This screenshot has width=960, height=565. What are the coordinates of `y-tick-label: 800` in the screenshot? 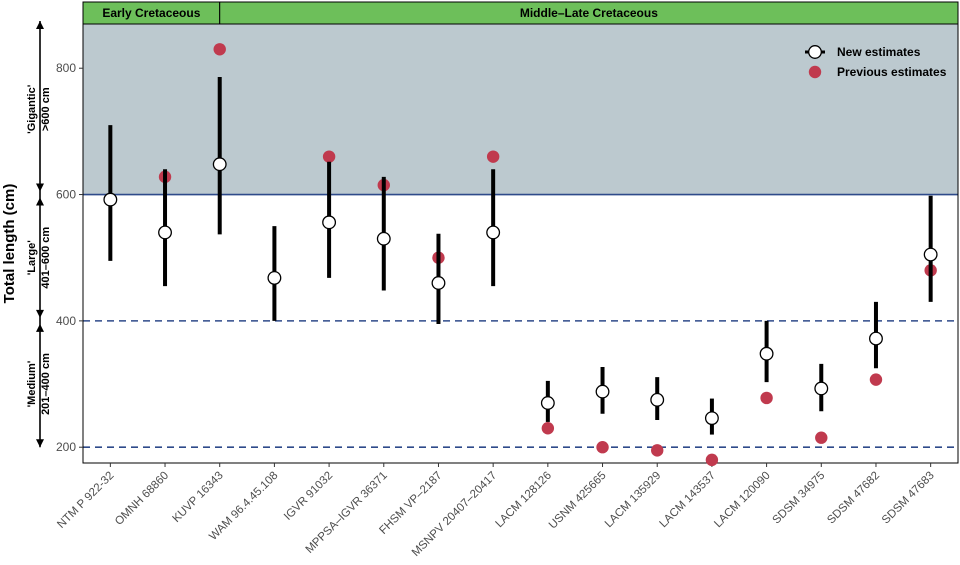 It's located at (66, 68).